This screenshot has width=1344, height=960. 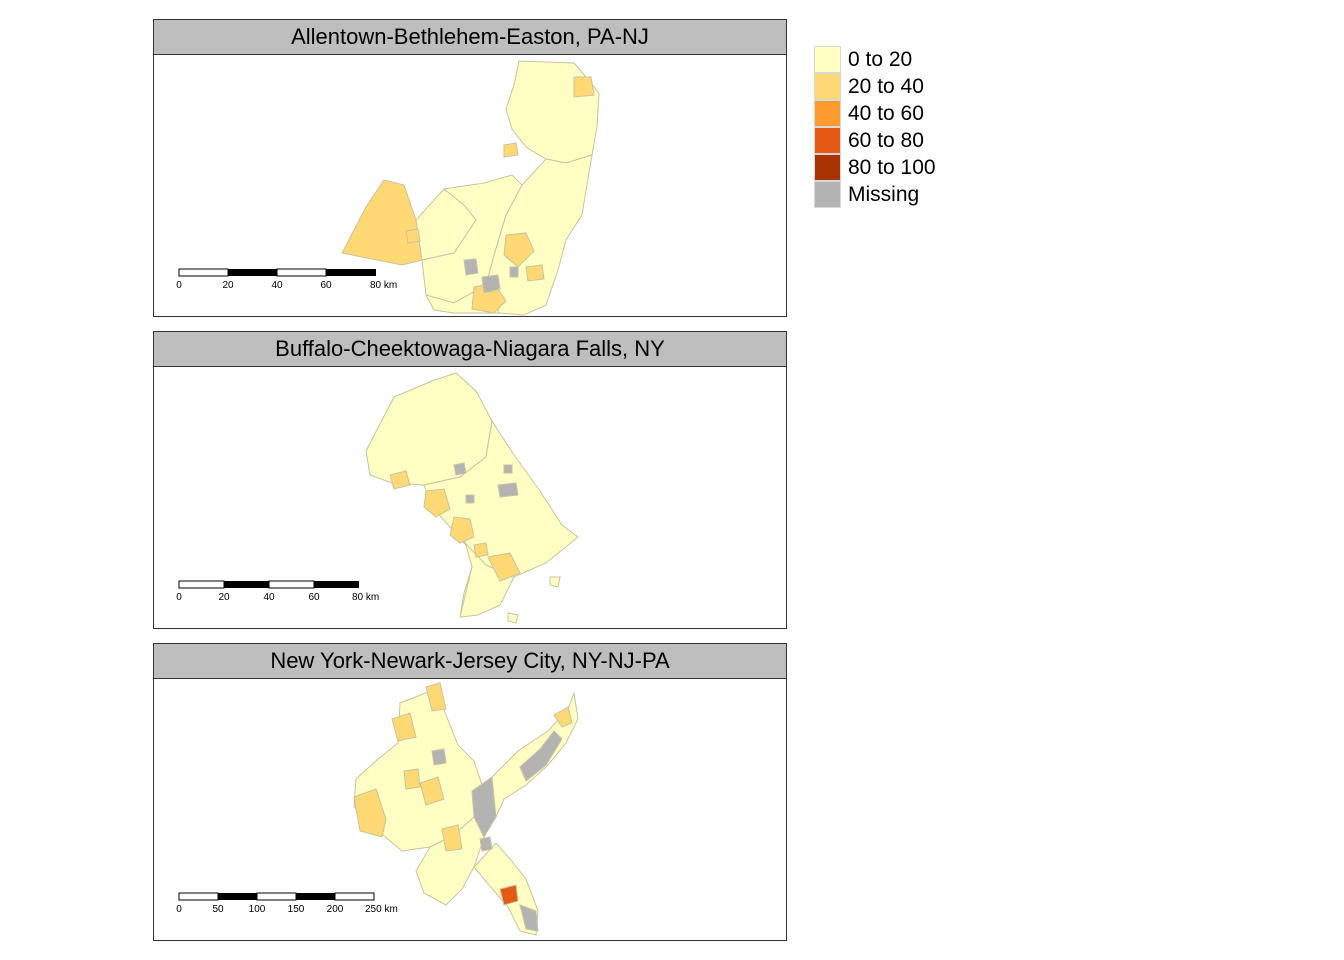 What do you see at coordinates (563, 717) in the screenshot?
I see `region-long-island-orange` at bounding box center [563, 717].